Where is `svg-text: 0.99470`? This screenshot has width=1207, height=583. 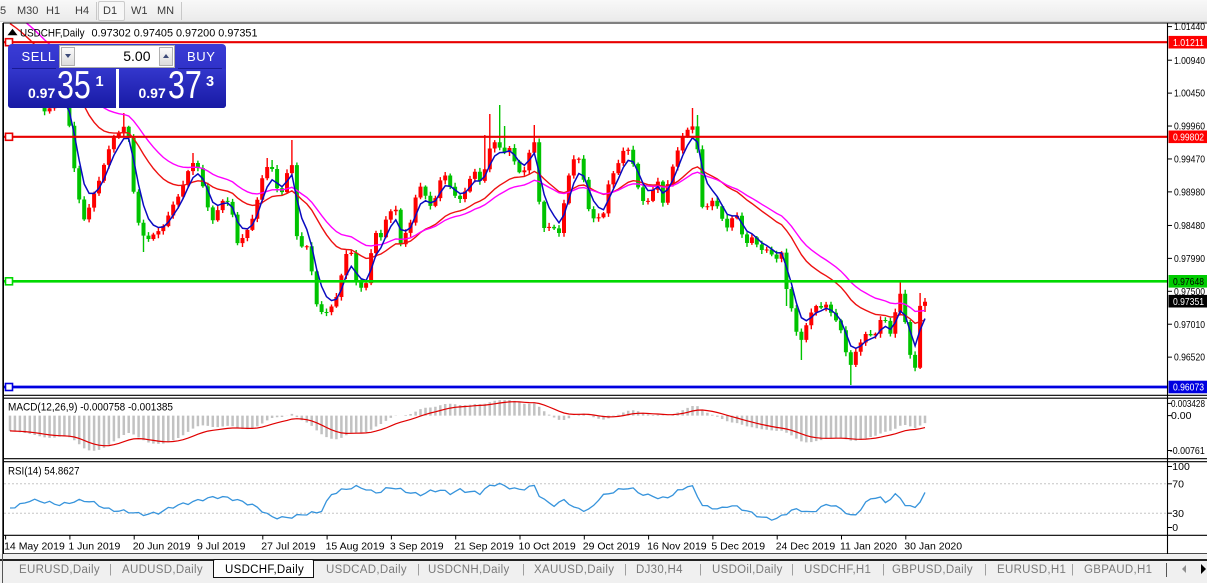 svg-text: 0.99470 is located at coordinates (1189, 160).